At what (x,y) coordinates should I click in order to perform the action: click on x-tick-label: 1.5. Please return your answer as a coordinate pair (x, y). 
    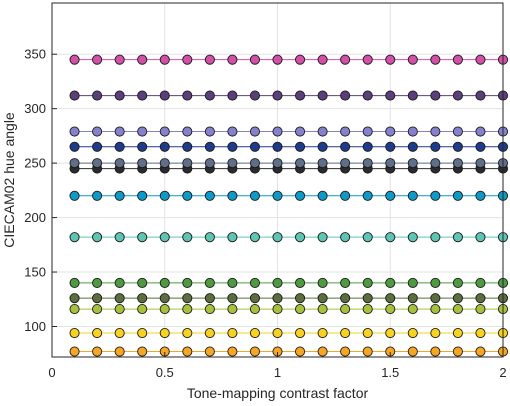
    Looking at the image, I should click on (390, 372).